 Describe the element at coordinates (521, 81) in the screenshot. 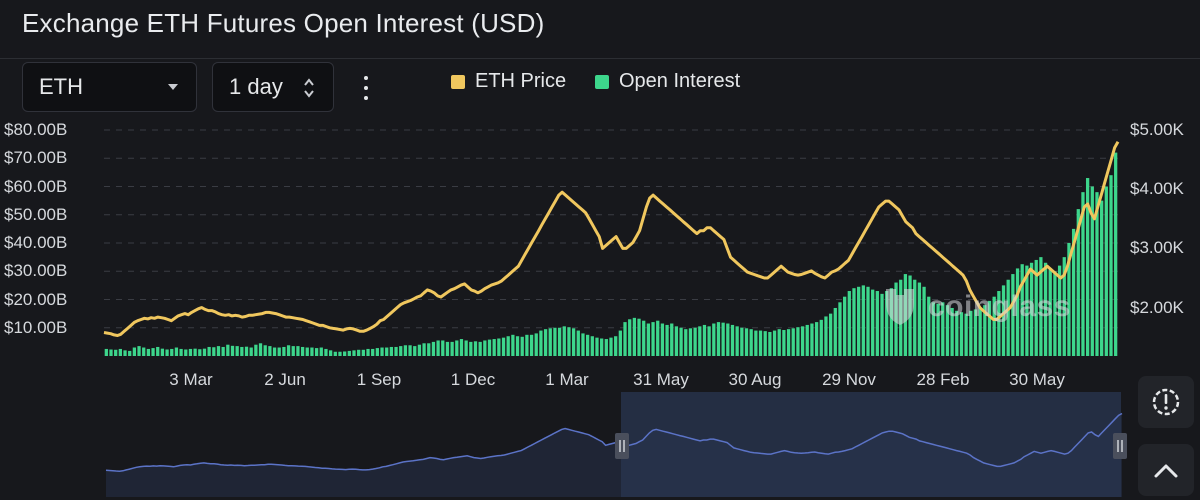

I see `legend-label-price: ETH Price` at that location.